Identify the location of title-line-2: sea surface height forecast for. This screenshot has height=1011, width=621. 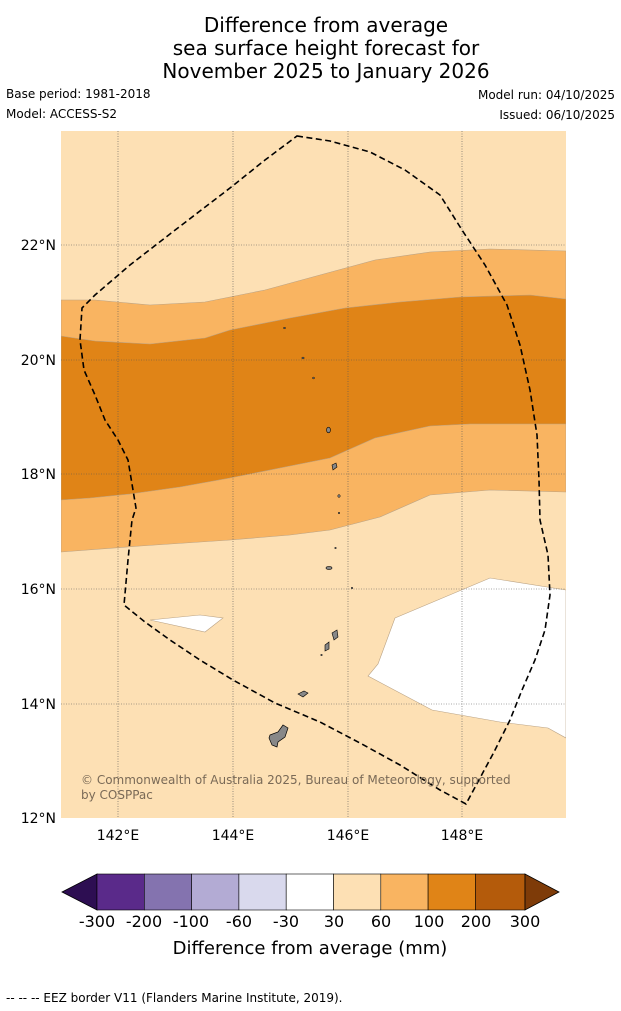
(326, 48).